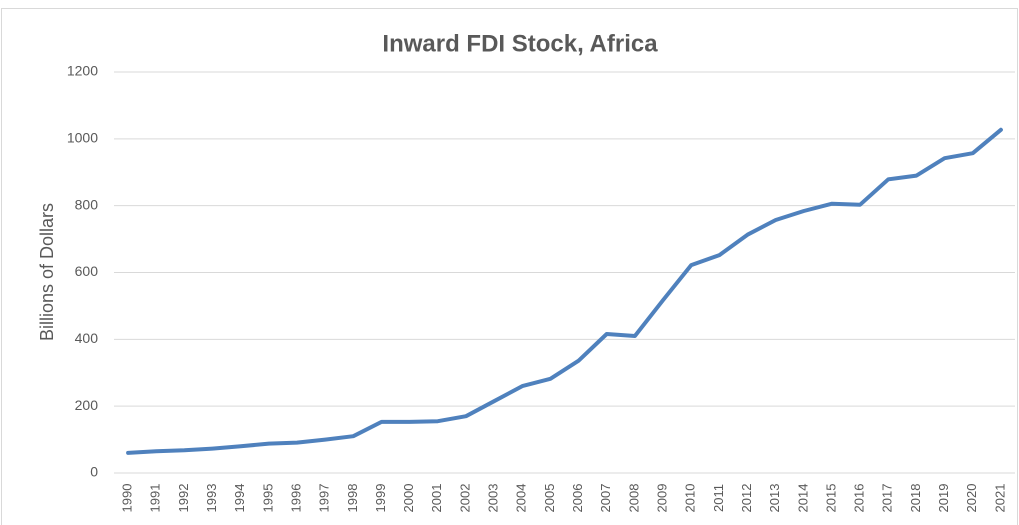 This screenshot has height=525, width=1019. Describe the element at coordinates (239, 498) in the screenshot. I see `x-tick-label: 1994` at that location.